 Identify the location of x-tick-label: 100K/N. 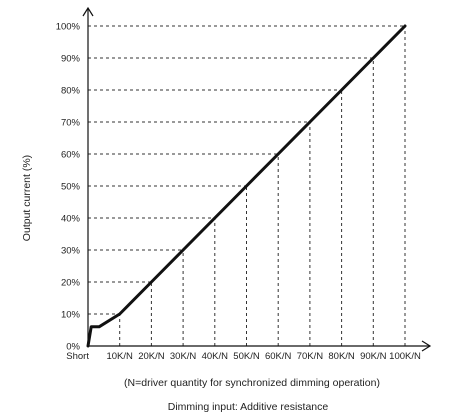
(405, 356).